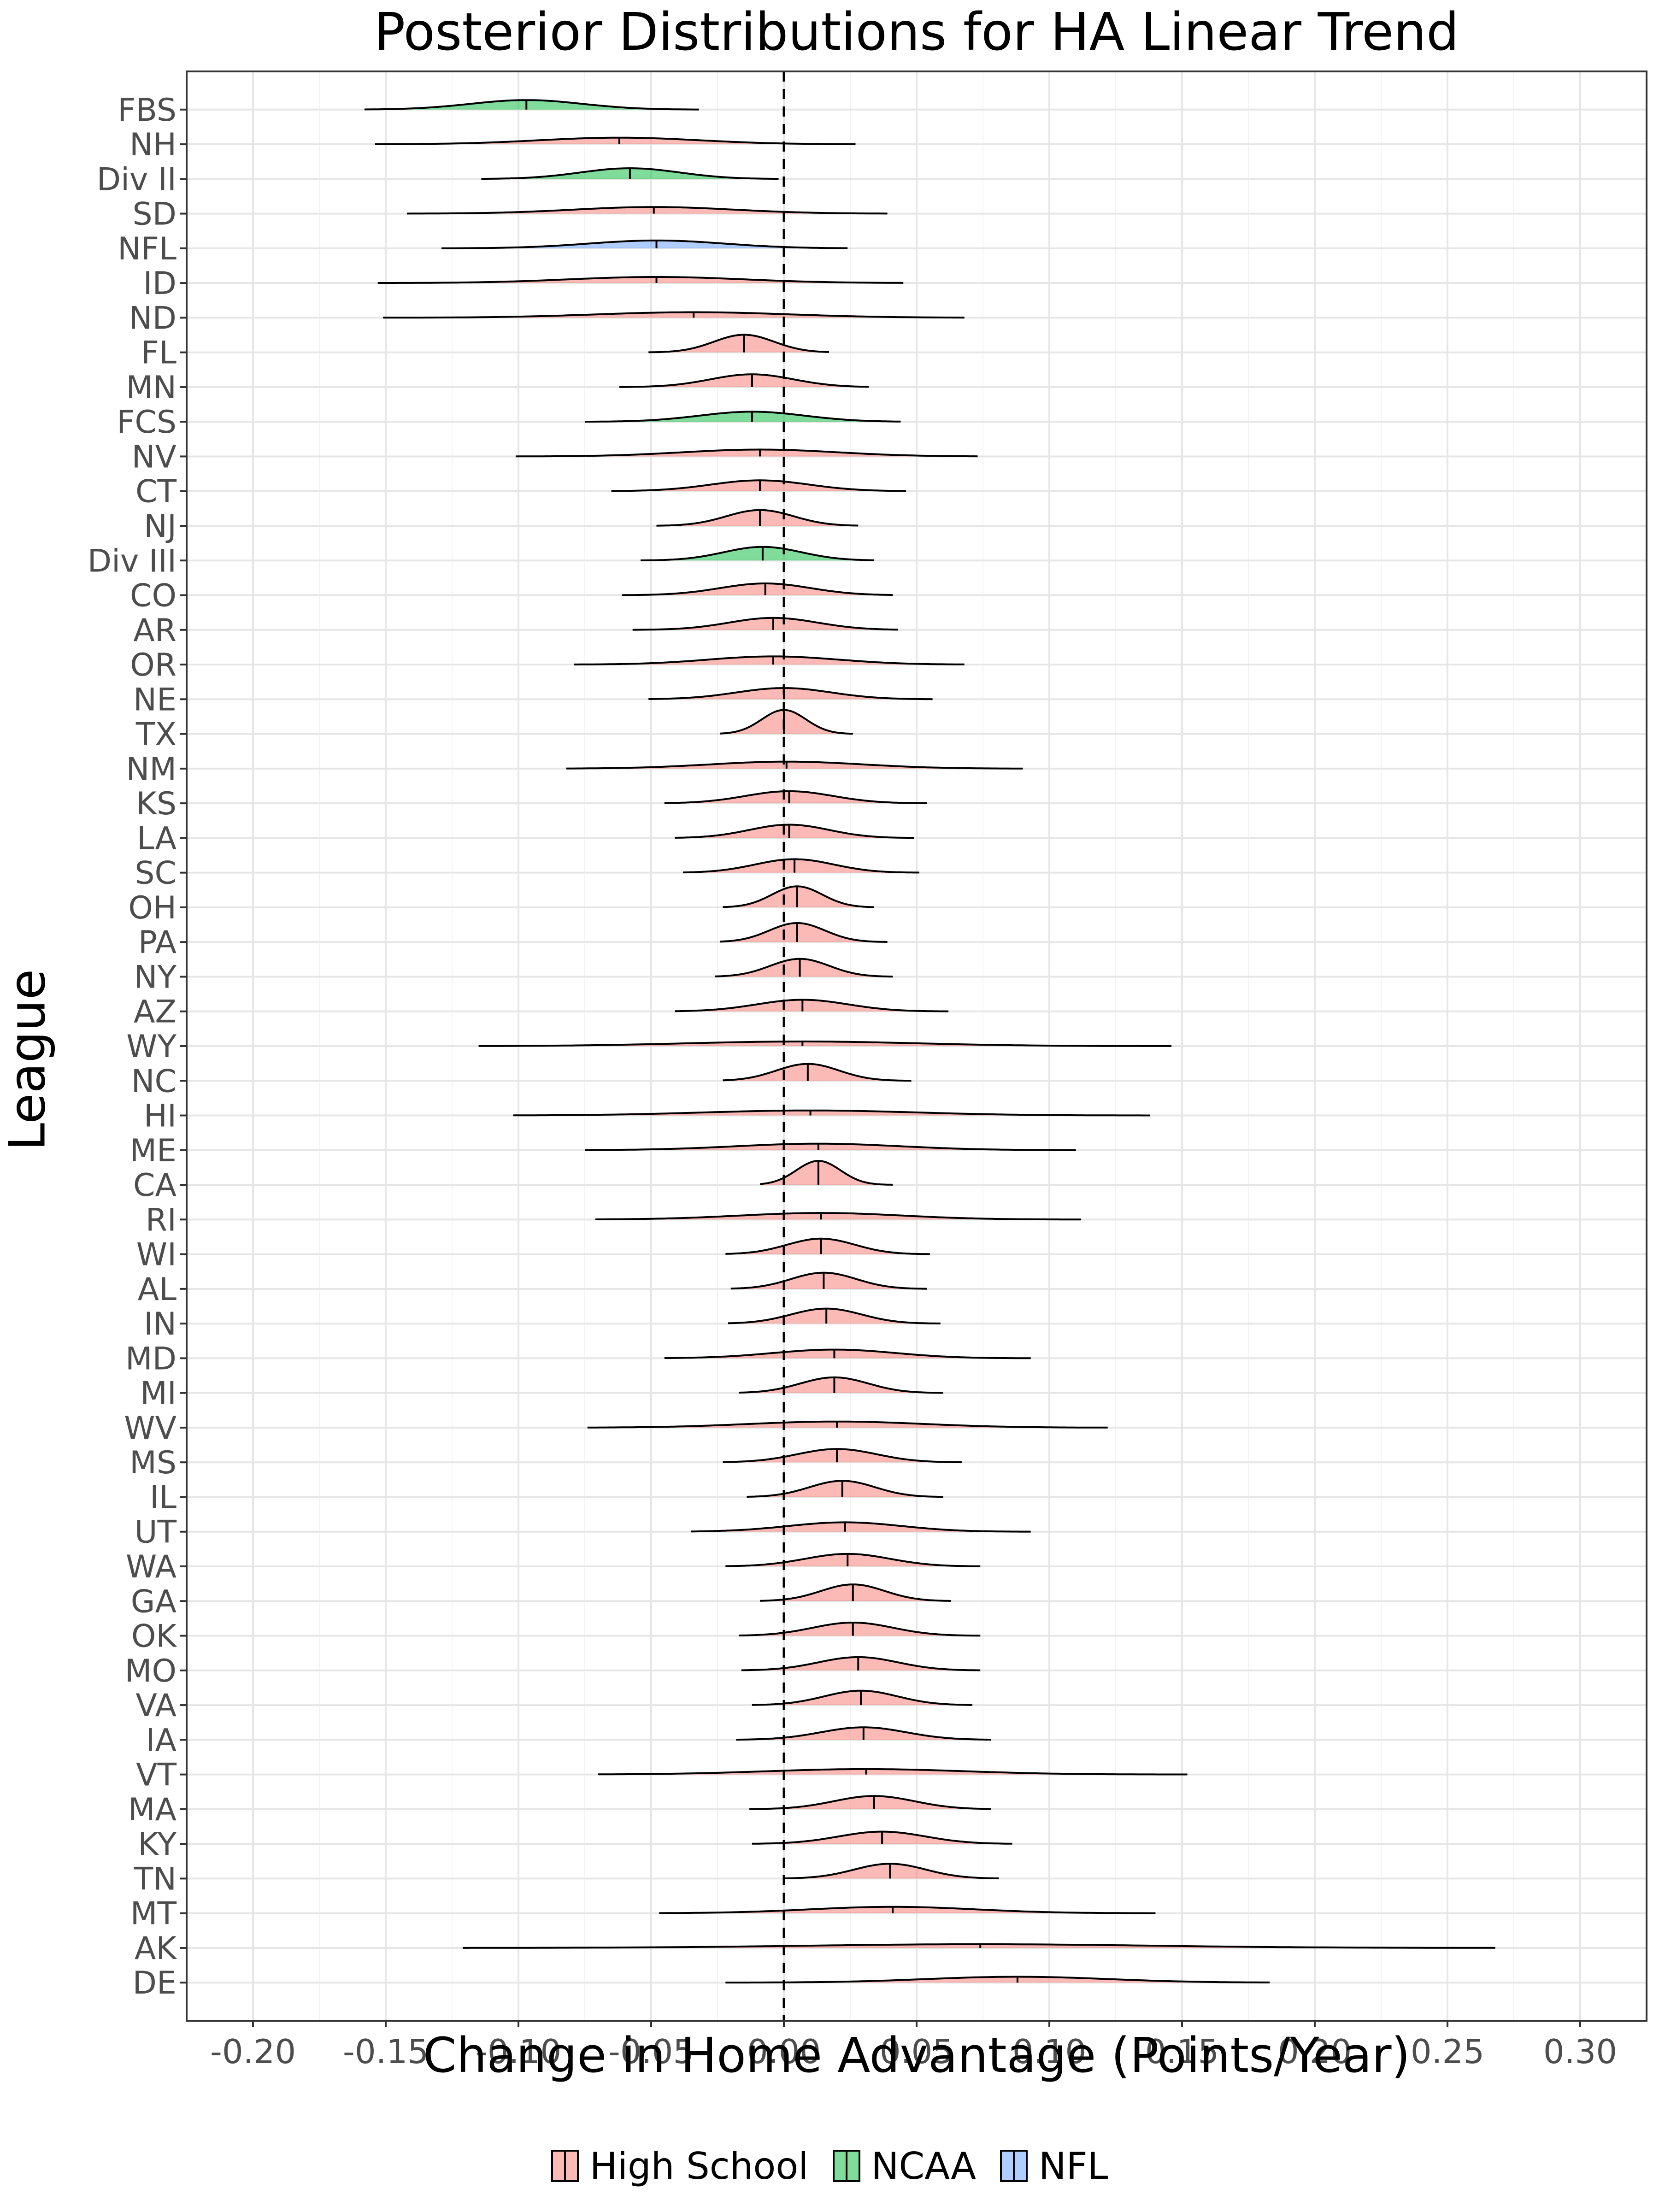 The image size is (1659, 2212). Describe the element at coordinates (829, 2166) in the screenshot. I see `legend: High School NCAA NFL` at that location.